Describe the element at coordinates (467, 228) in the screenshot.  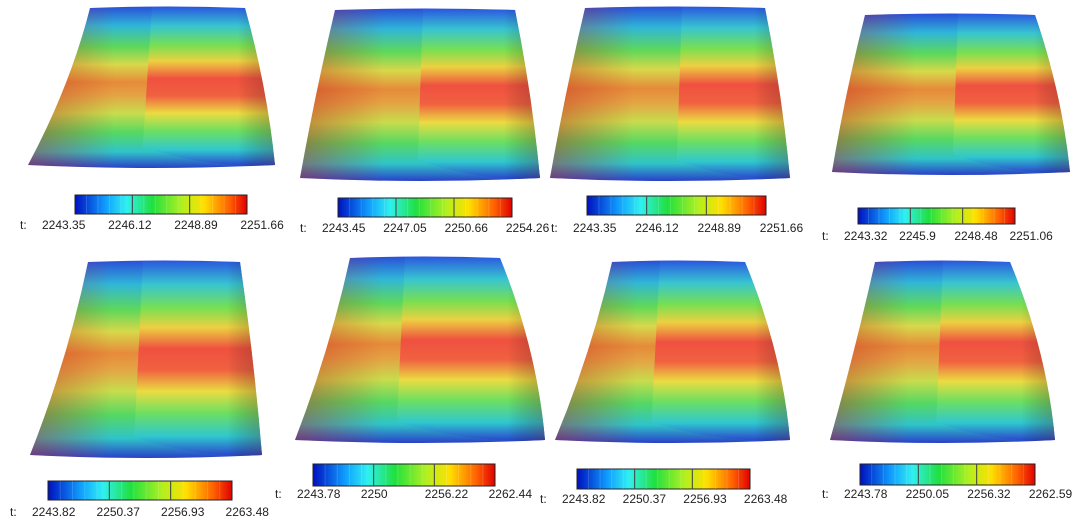
I see `colorbar-tick-label: 2250.66` at that location.